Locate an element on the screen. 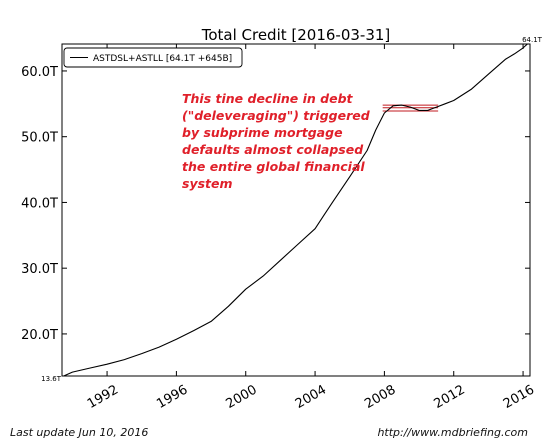 This screenshot has width=550, height=443. legend-box is located at coordinates (153, 57).